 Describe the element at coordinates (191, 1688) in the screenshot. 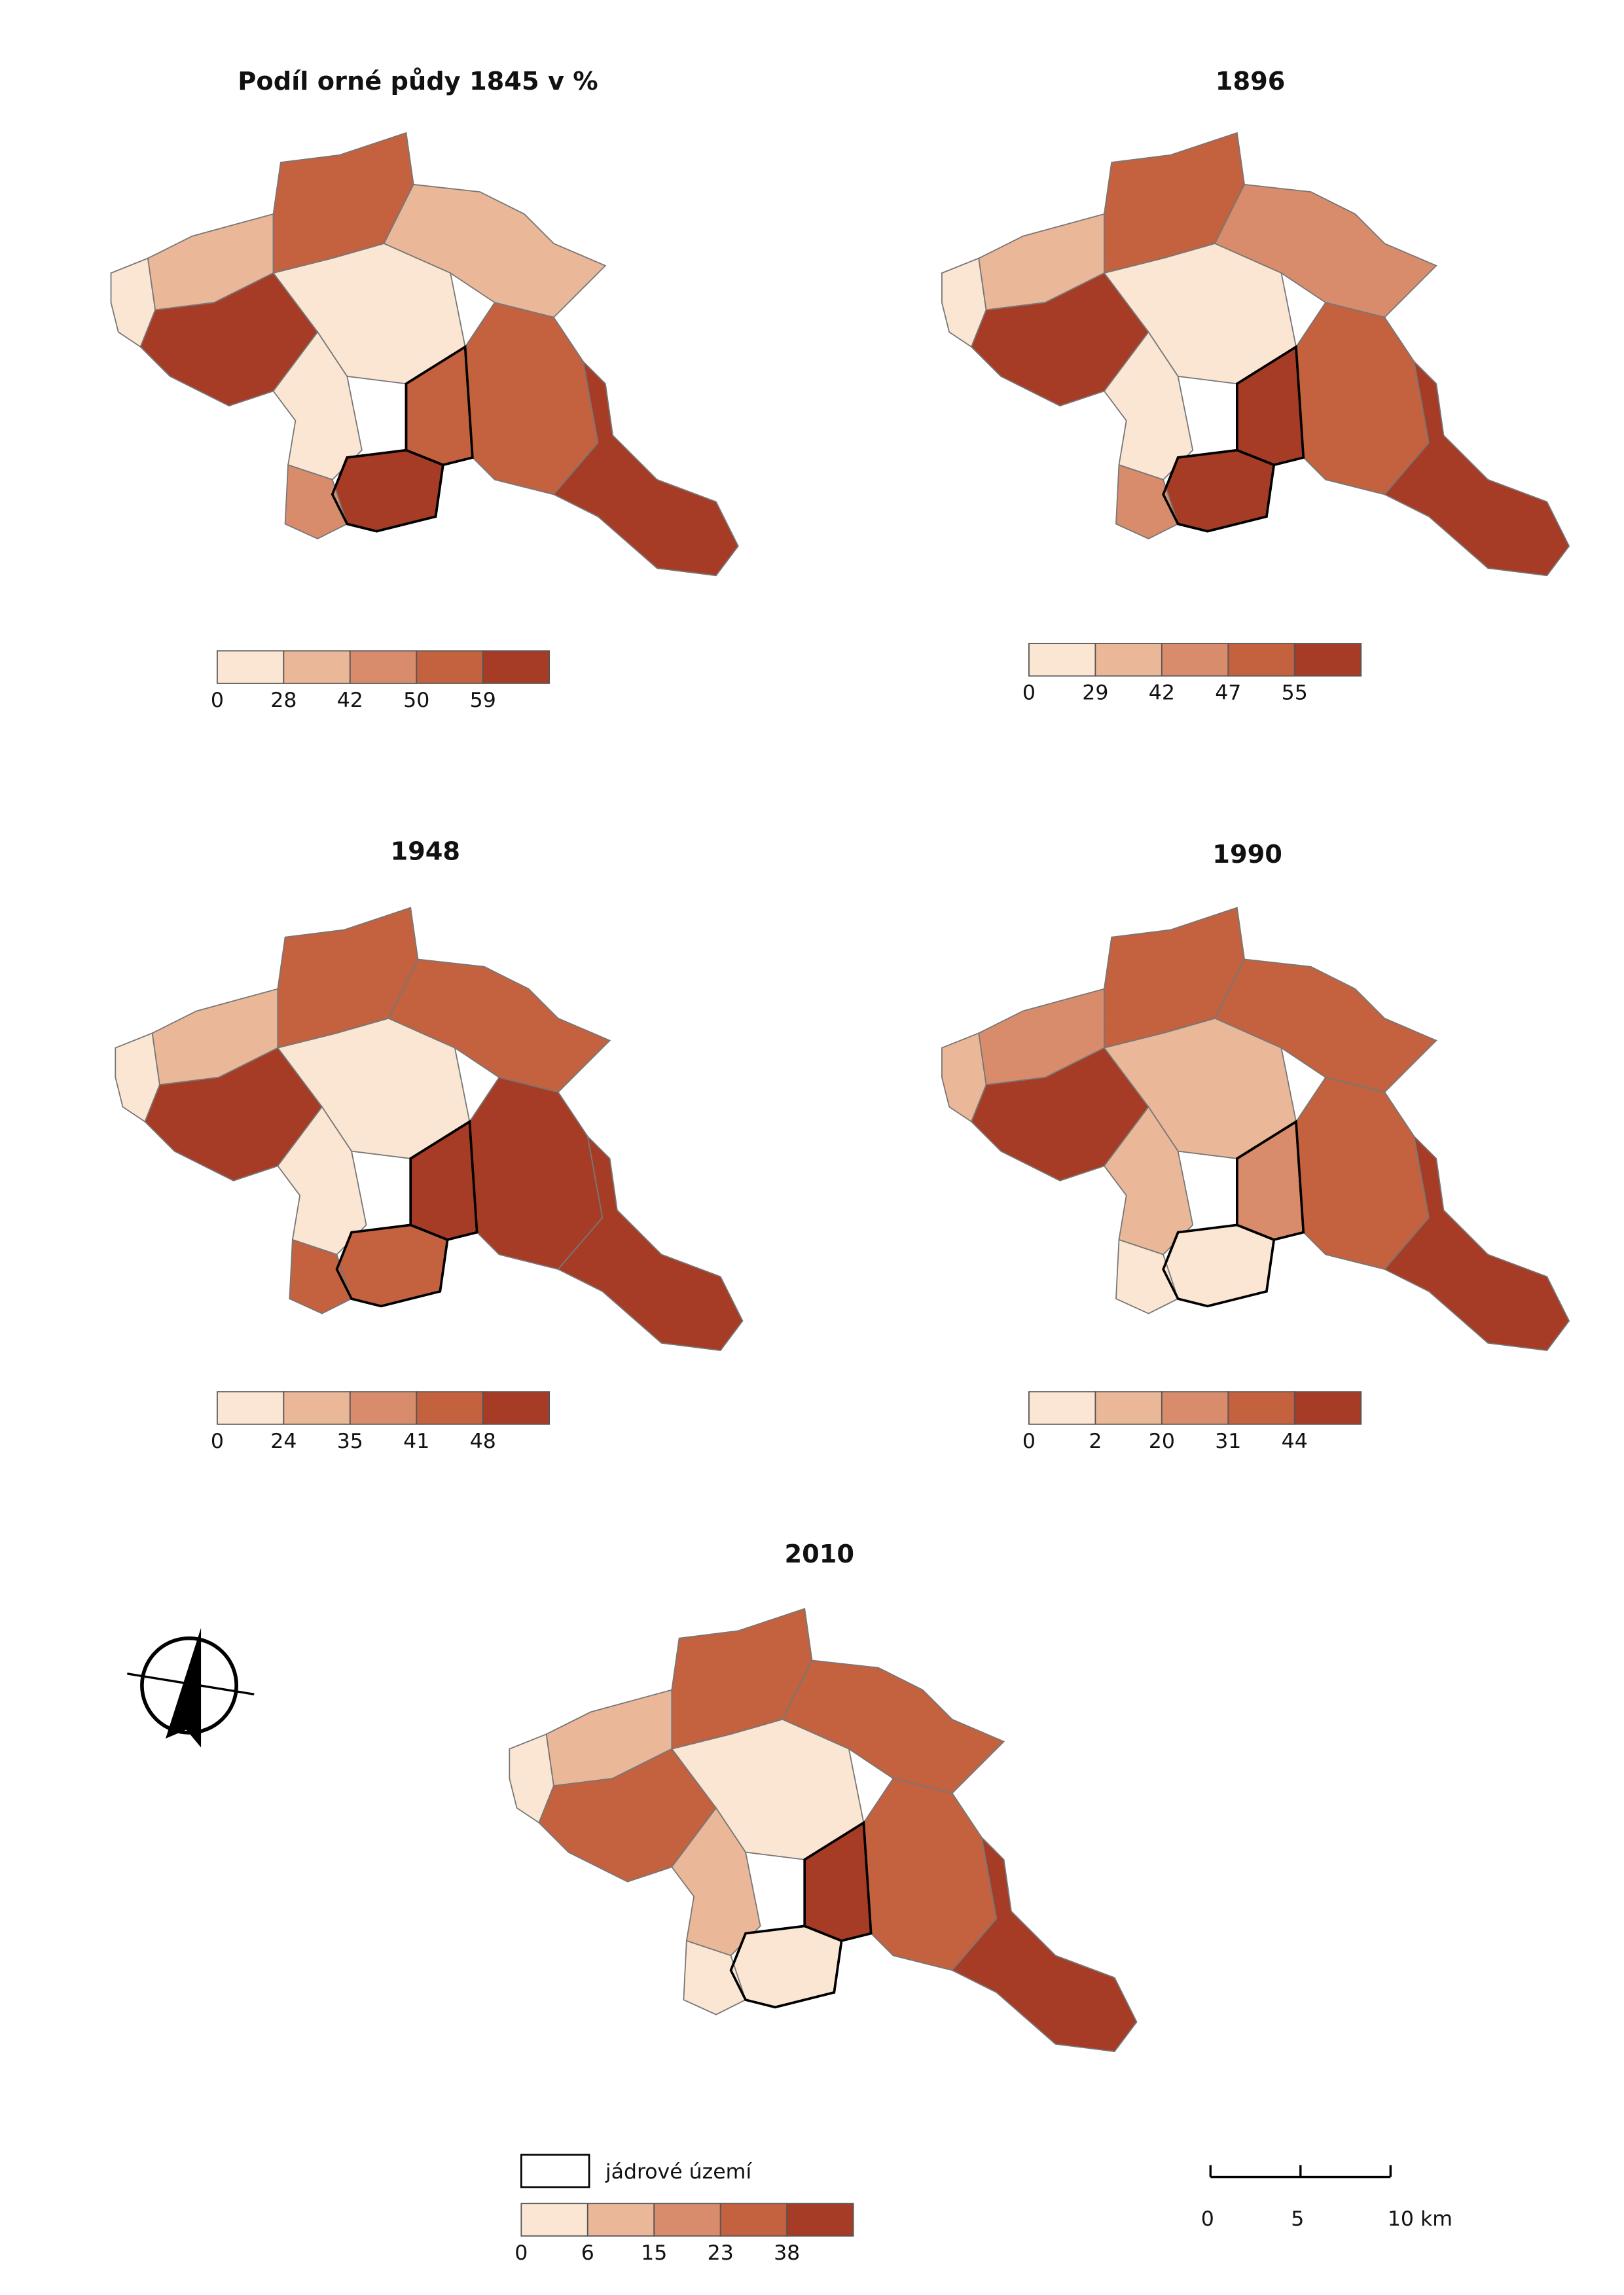

I see `north-arrow` at that location.